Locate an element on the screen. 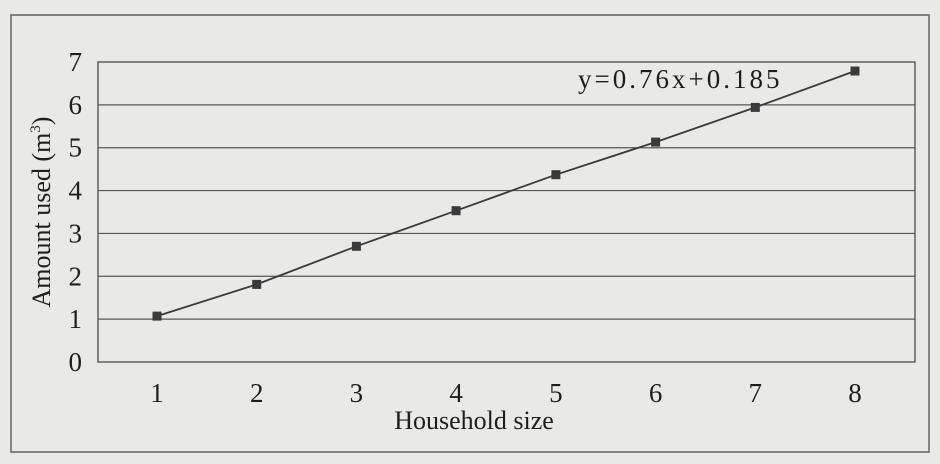 The image size is (940, 464). y-tick-label: 2 is located at coordinates (76, 276).